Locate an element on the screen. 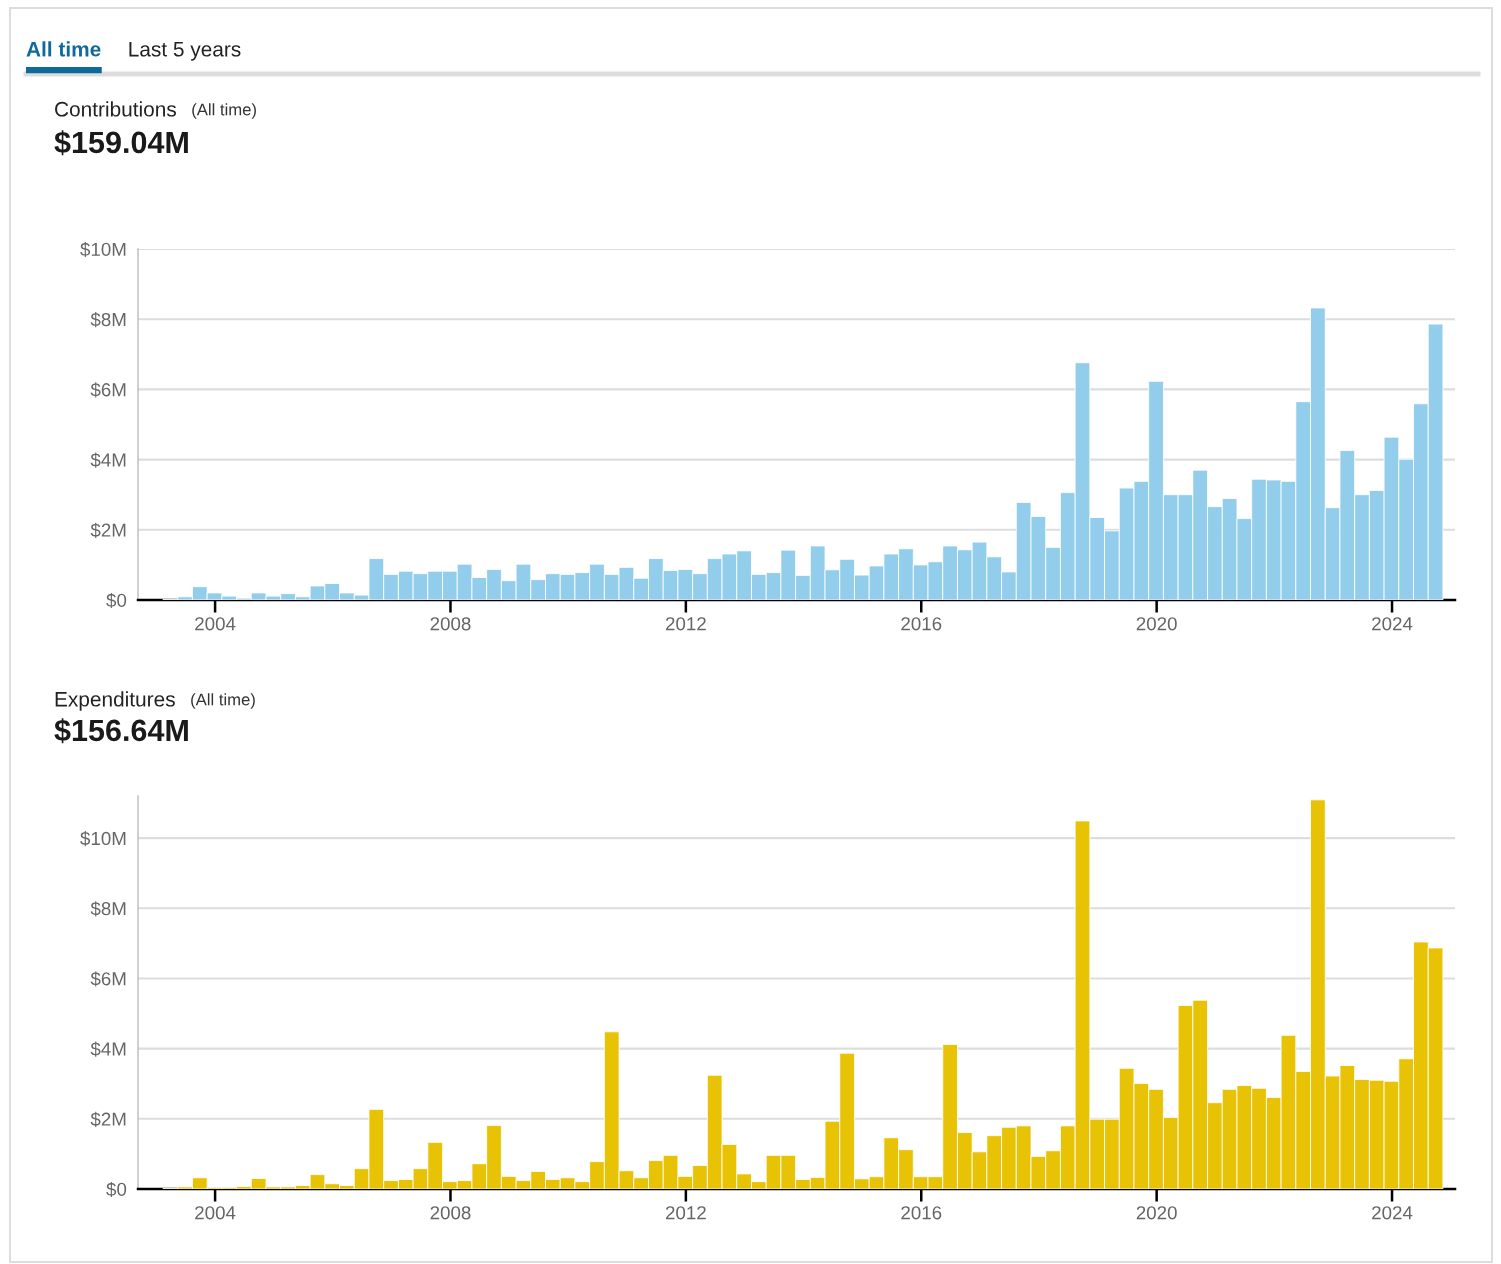 The image size is (1501, 1264). chart-title: Expenditures is located at coordinates (115, 701).